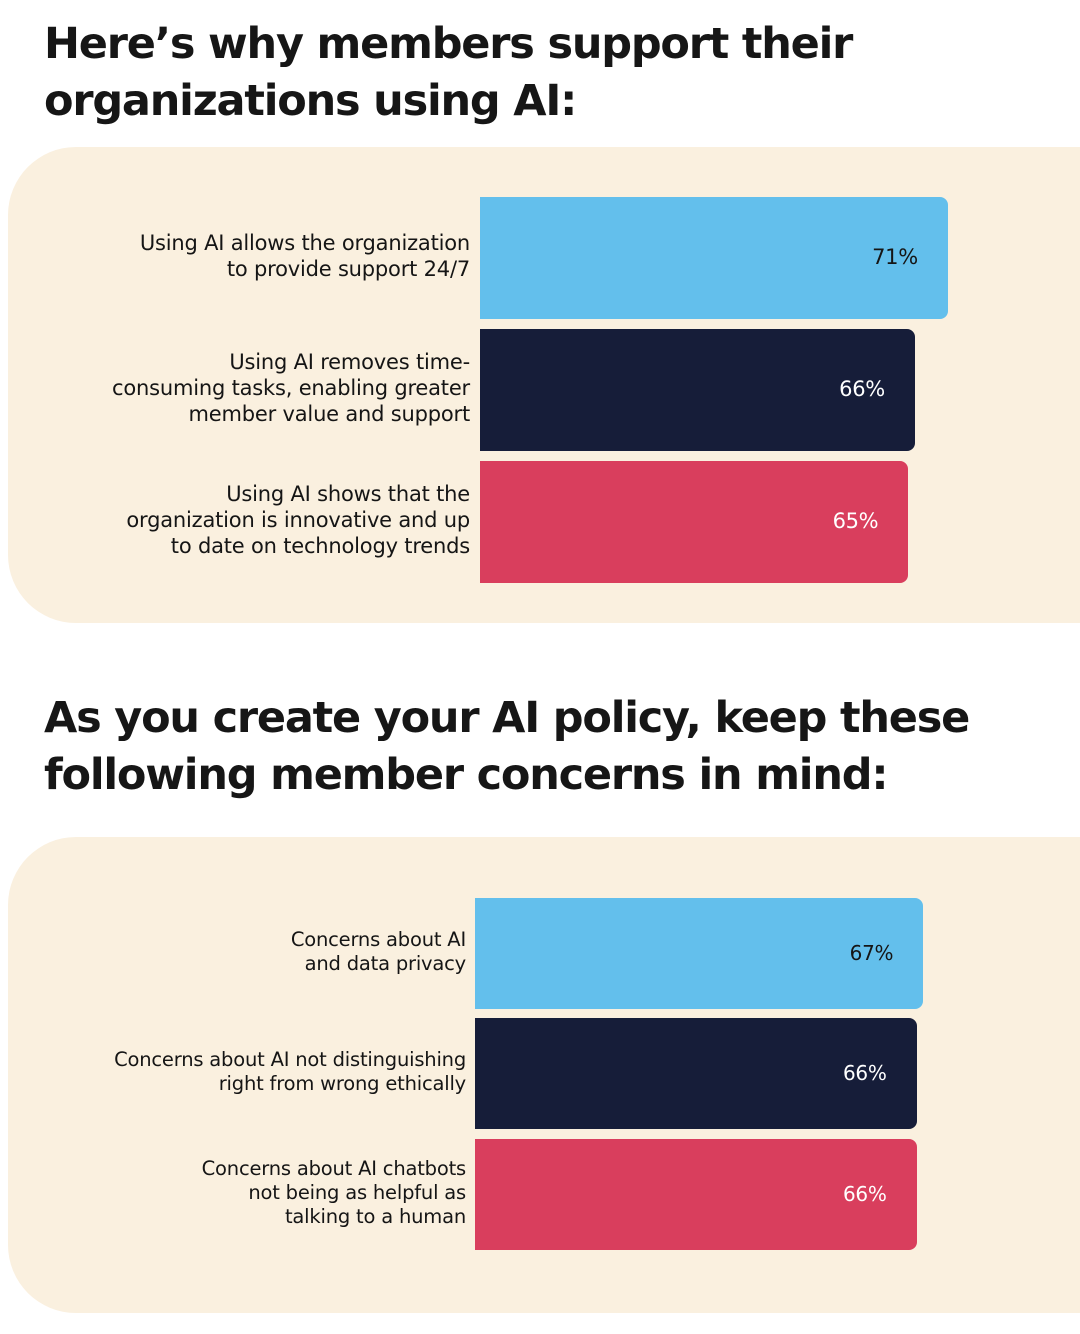 This screenshot has width=1080, height=1334. What do you see at coordinates (342, 1083) in the screenshot?
I see `category-label-line: right from wrong ethically` at bounding box center [342, 1083].